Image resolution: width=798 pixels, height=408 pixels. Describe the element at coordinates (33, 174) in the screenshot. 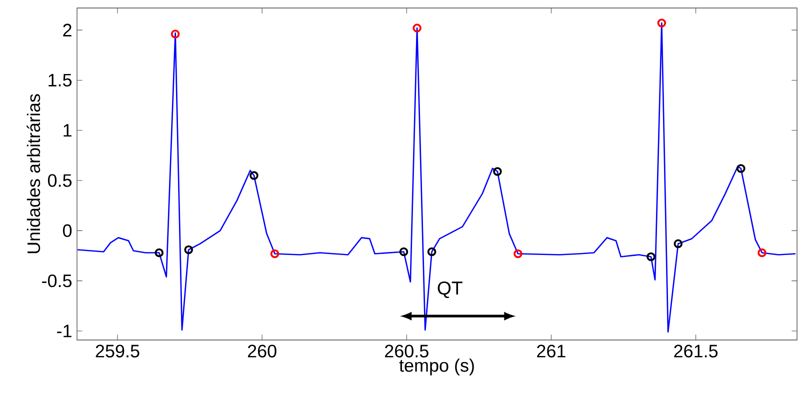

I see `y-axis-title: Unidades arbitrárias` at that location.